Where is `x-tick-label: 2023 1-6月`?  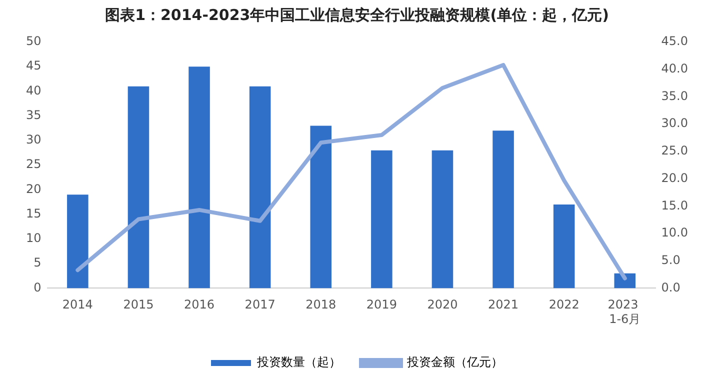
x-tick-label: 2023 1-6月 is located at coordinates (625, 312).